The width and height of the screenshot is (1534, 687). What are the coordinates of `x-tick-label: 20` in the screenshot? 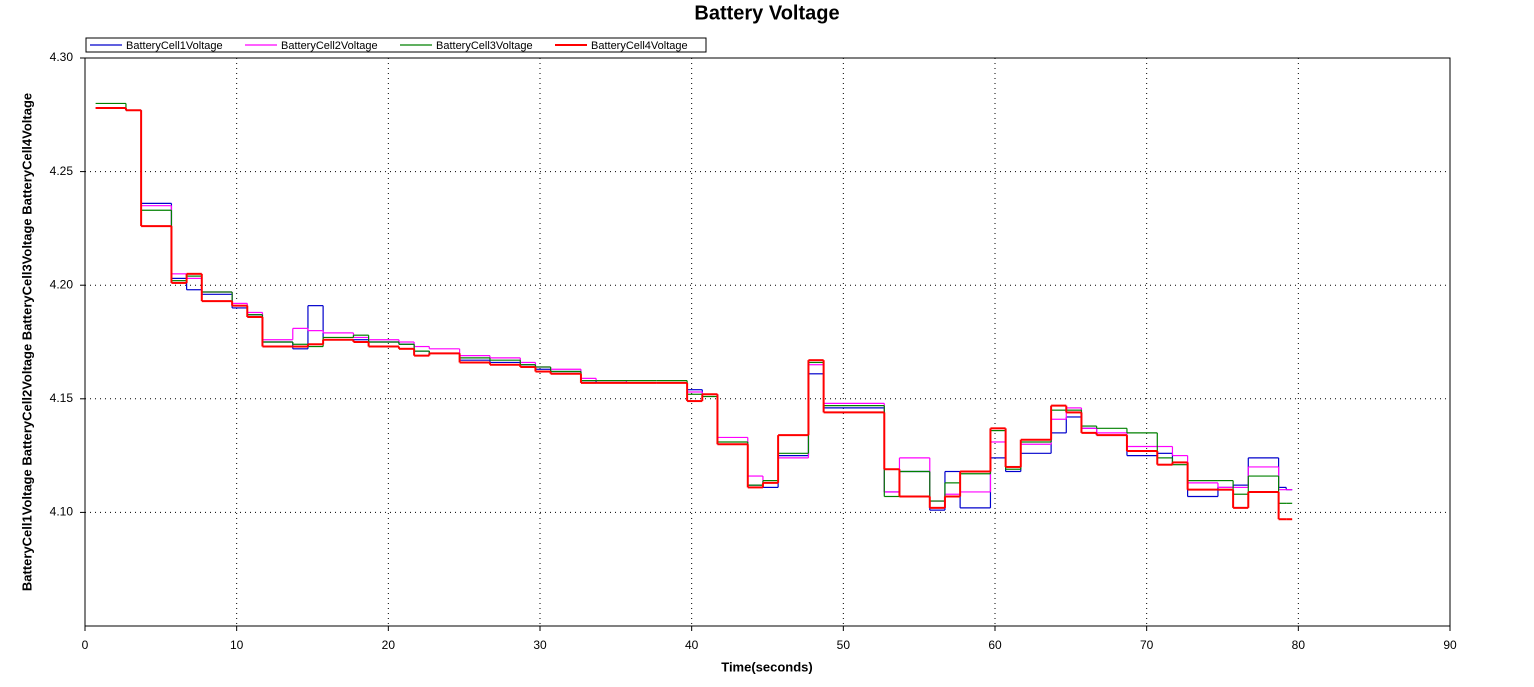 It's located at (389, 645).